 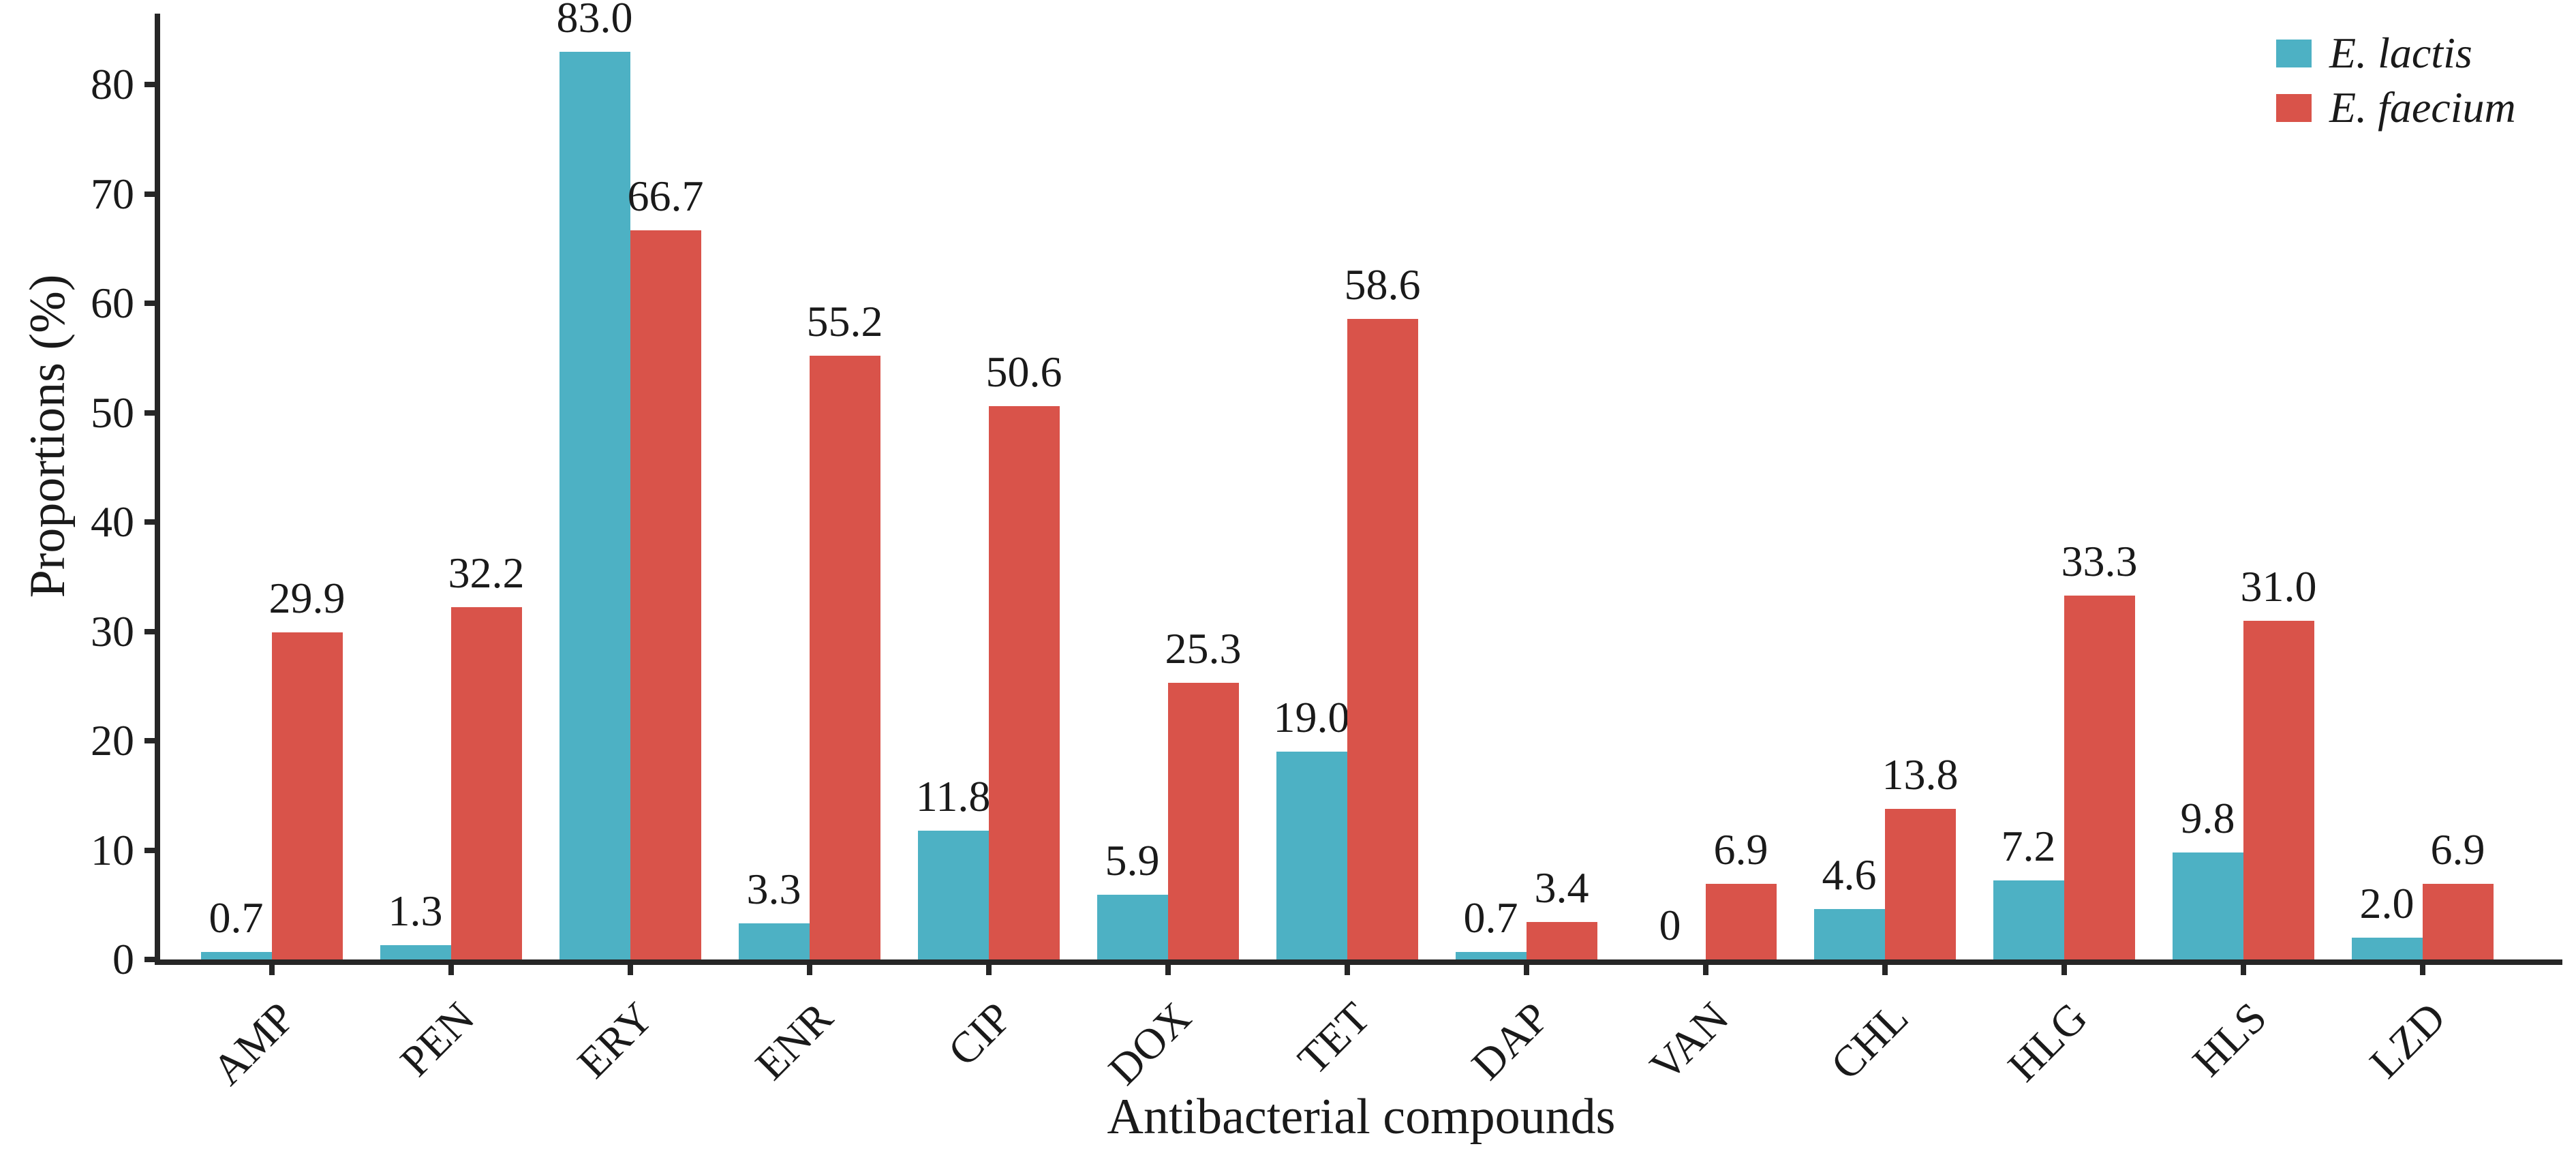 I want to click on bar-pair: 0.7 3.4, so click(x=1526, y=912).